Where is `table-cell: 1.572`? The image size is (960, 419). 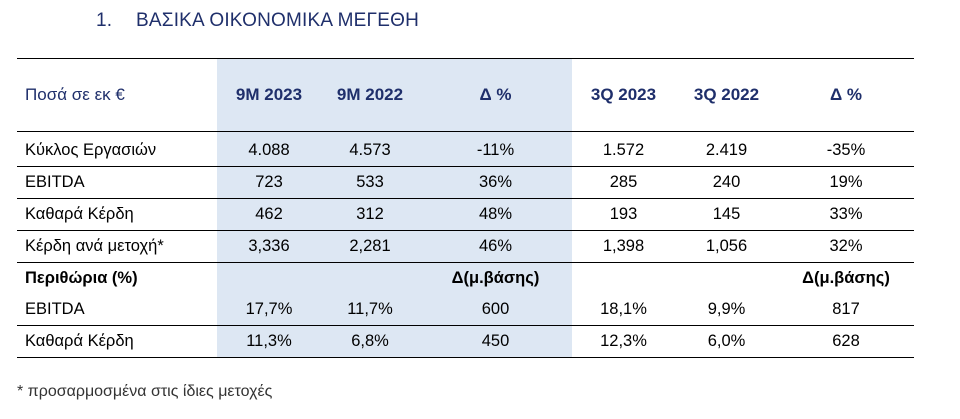 table-cell: 1.572 is located at coordinates (623, 149).